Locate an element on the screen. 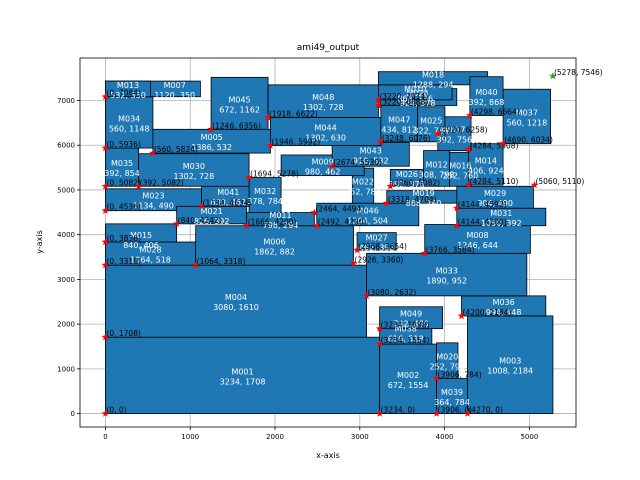 The width and height of the screenshot is (640, 480). y-tick-label: 6000 is located at coordinates (66, 146).